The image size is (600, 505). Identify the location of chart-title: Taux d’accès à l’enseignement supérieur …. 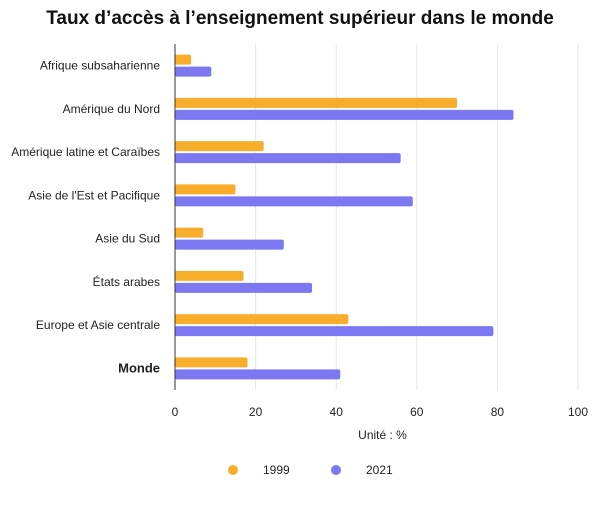
(300, 18).